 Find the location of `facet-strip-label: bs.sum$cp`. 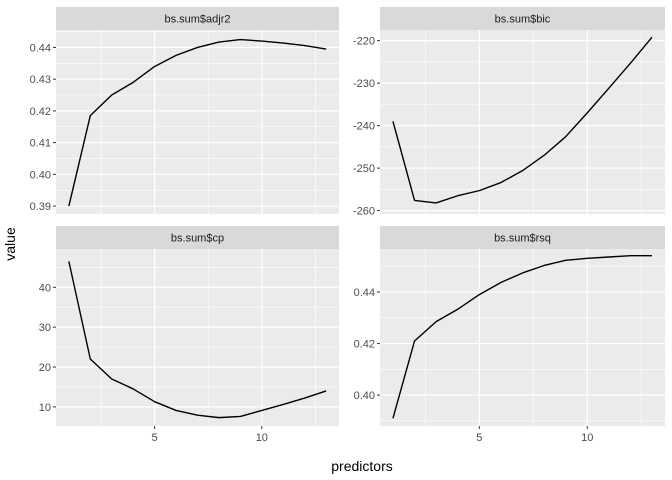

facet-strip-label: bs.sum$cp is located at coordinates (197, 239).